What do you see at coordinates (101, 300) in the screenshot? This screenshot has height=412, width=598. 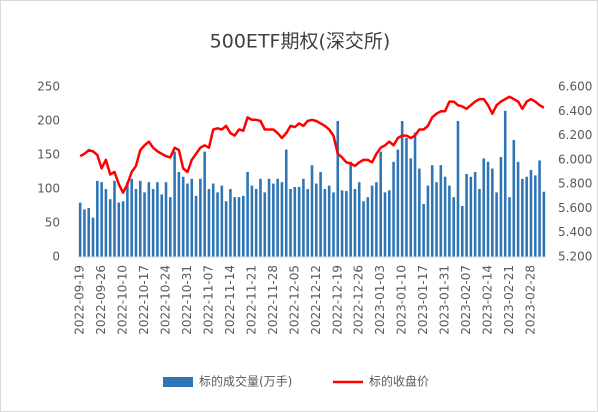 I see `x-tick-label: 2022-09-26` at bounding box center [101, 300].